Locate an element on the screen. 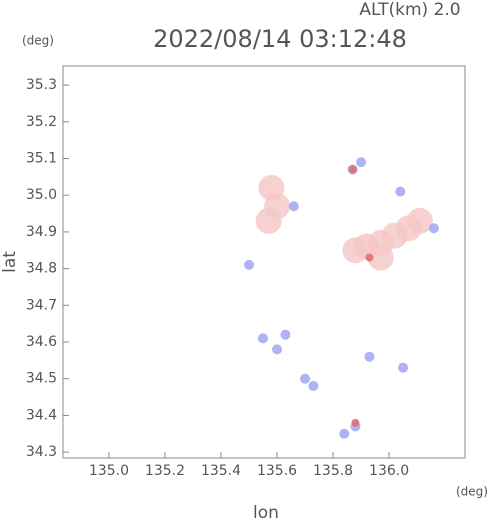  y-axis-label: lat is located at coordinates (10, 262).